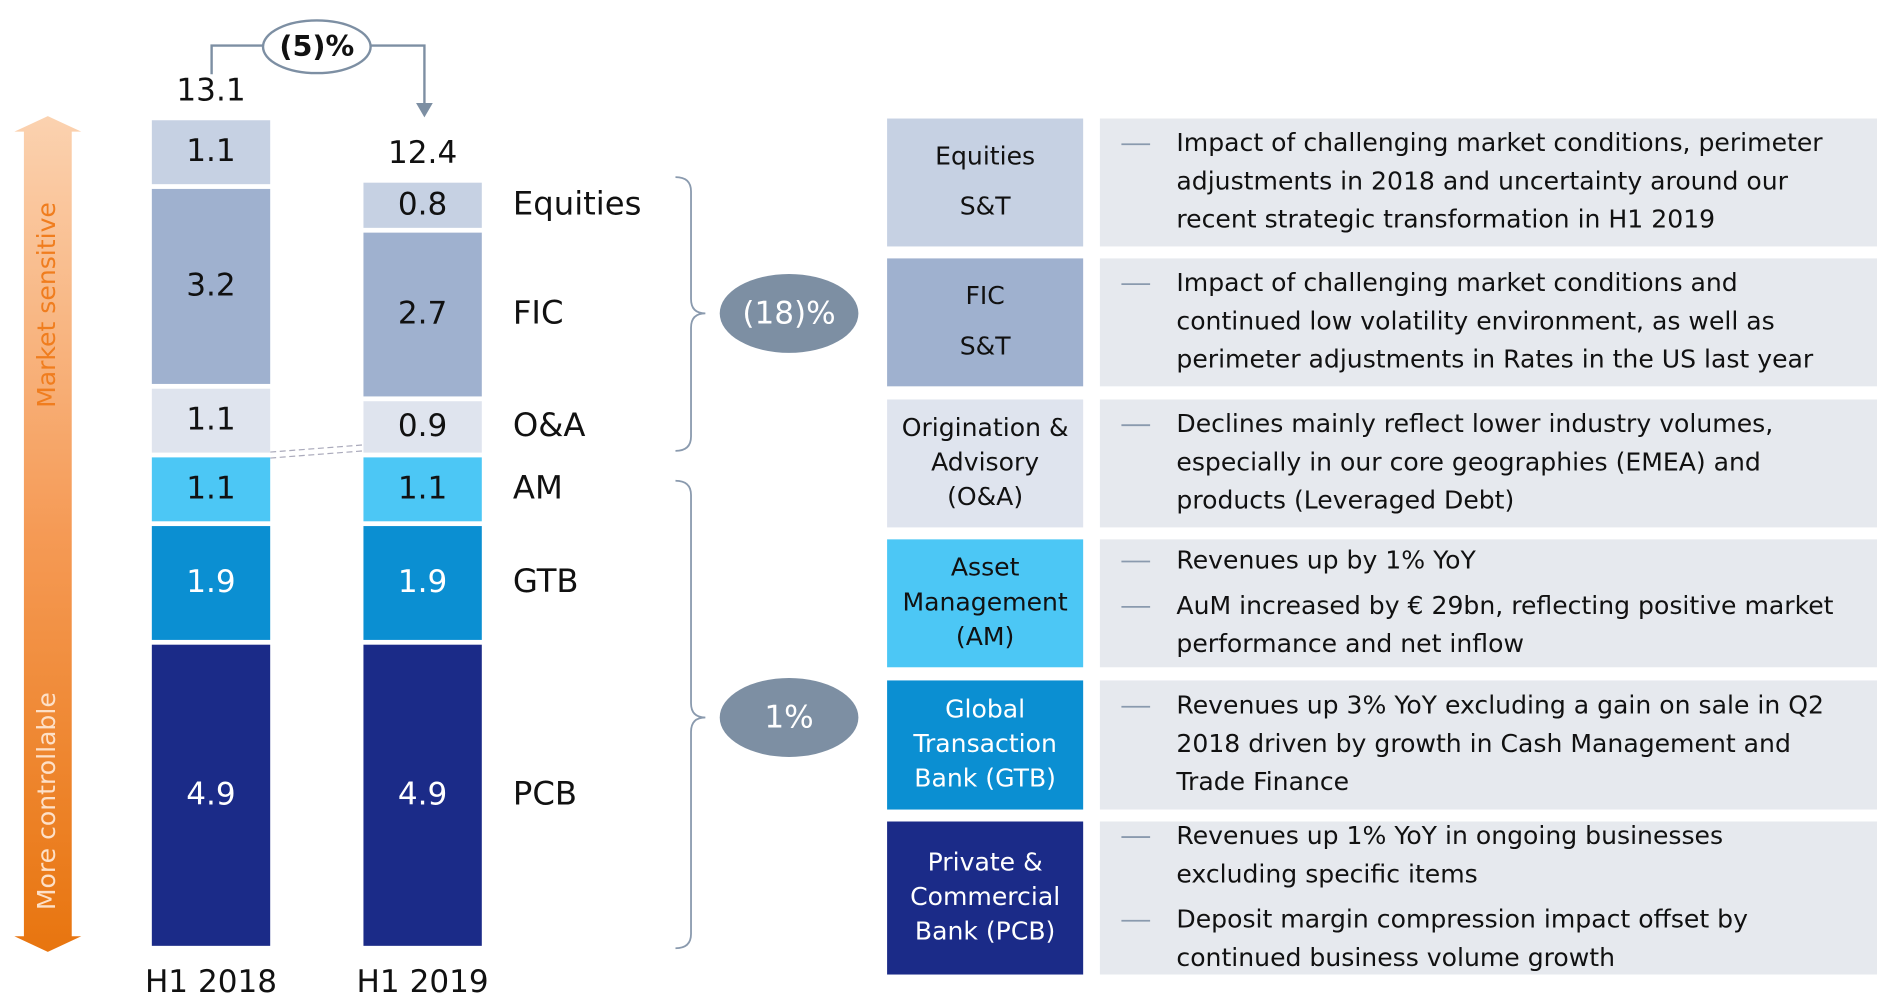 The image size is (1877, 1001). I want to click on controllable-bubble, so click(789, 717).